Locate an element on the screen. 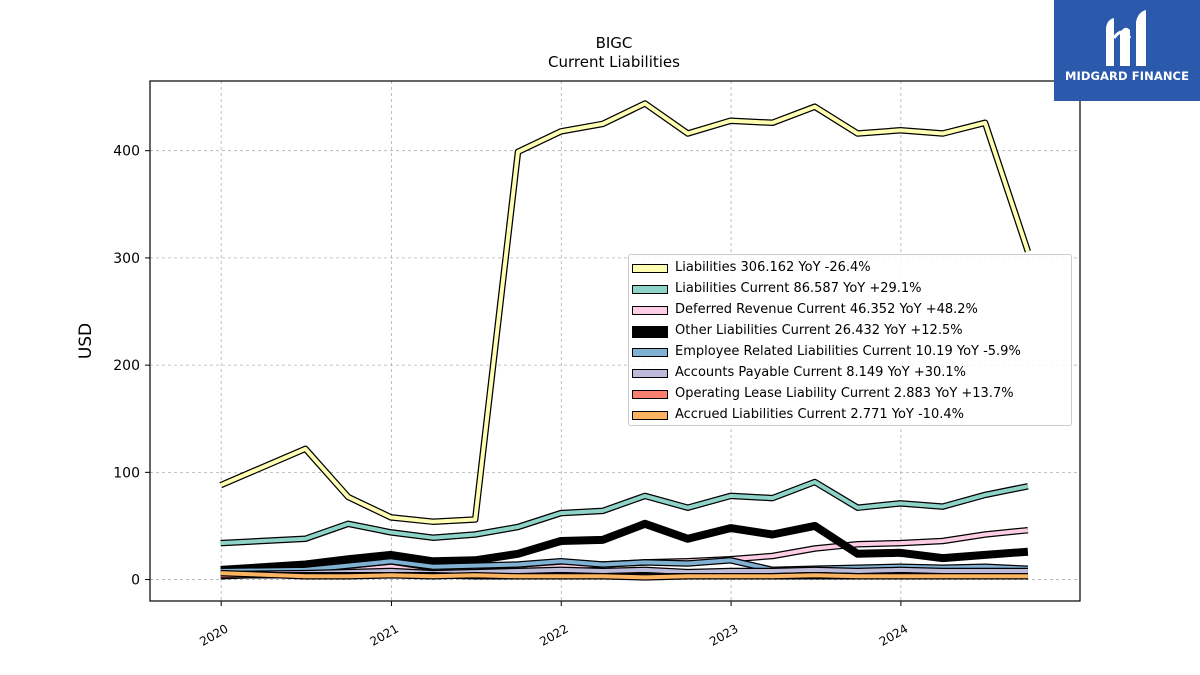 The height and width of the screenshot is (675, 1200). brand-logo: MIDGARD FINANCE is located at coordinates (1127, 50).